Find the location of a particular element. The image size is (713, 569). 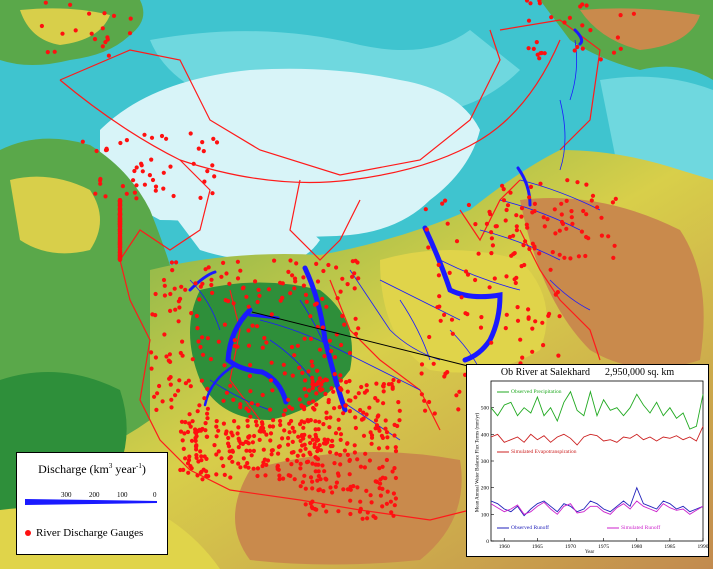

x-tick-label: 1990 is located at coordinates (703, 547).